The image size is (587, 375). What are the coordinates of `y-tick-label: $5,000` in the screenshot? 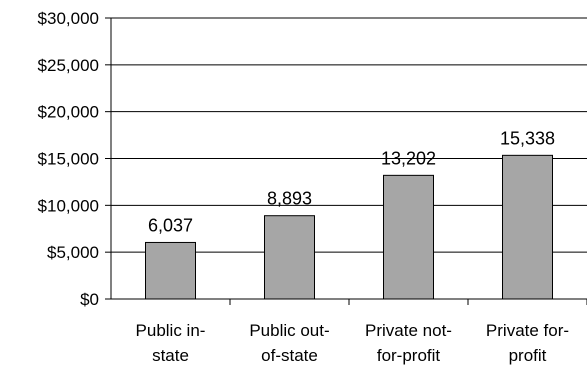 It's located at (73, 252).